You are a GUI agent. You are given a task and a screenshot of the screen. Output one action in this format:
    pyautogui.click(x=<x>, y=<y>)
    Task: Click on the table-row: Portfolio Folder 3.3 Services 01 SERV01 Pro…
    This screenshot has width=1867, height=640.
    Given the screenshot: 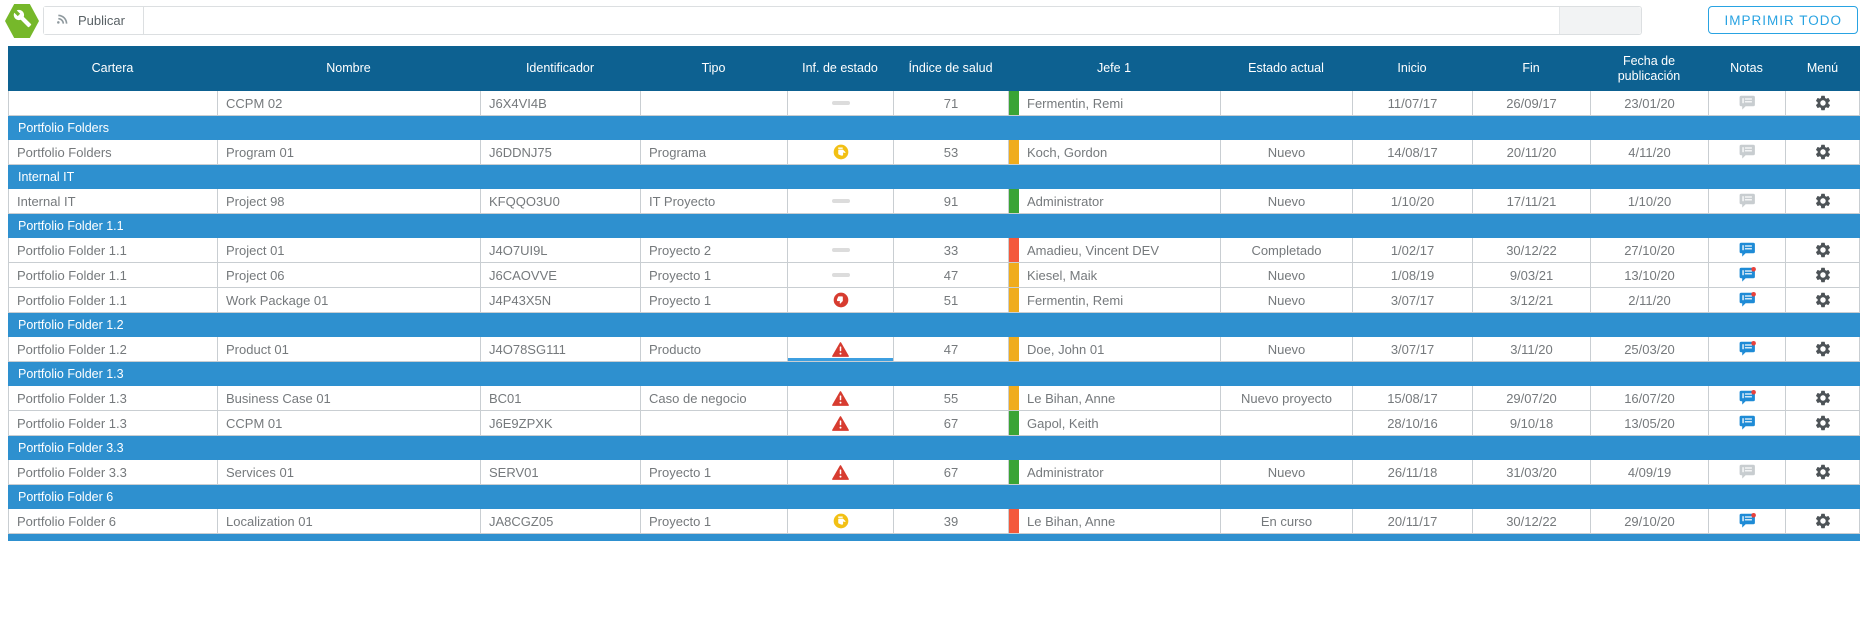 What is the action you would take?
    pyautogui.click(x=934, y=472)
    